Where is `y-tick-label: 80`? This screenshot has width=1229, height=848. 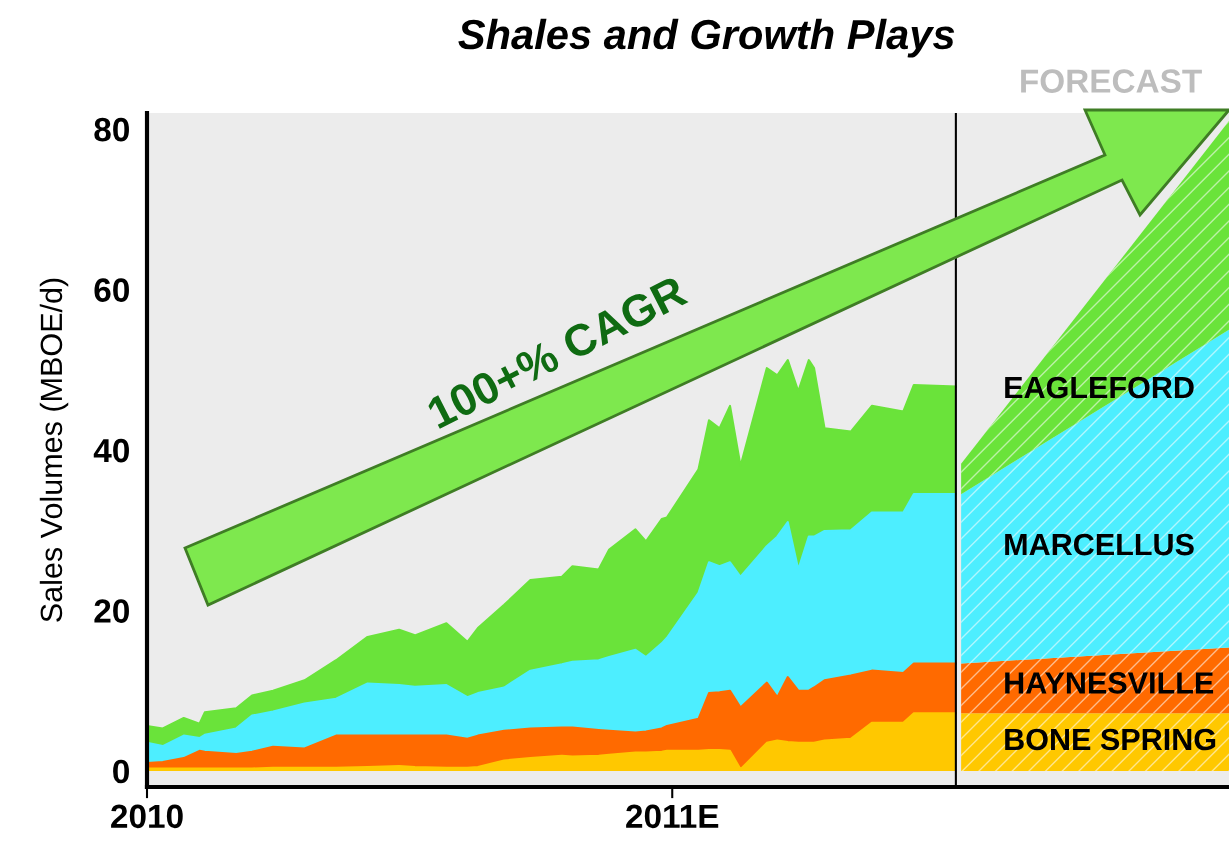
y-tick-label: 80 is located at coordinates (111, 129).